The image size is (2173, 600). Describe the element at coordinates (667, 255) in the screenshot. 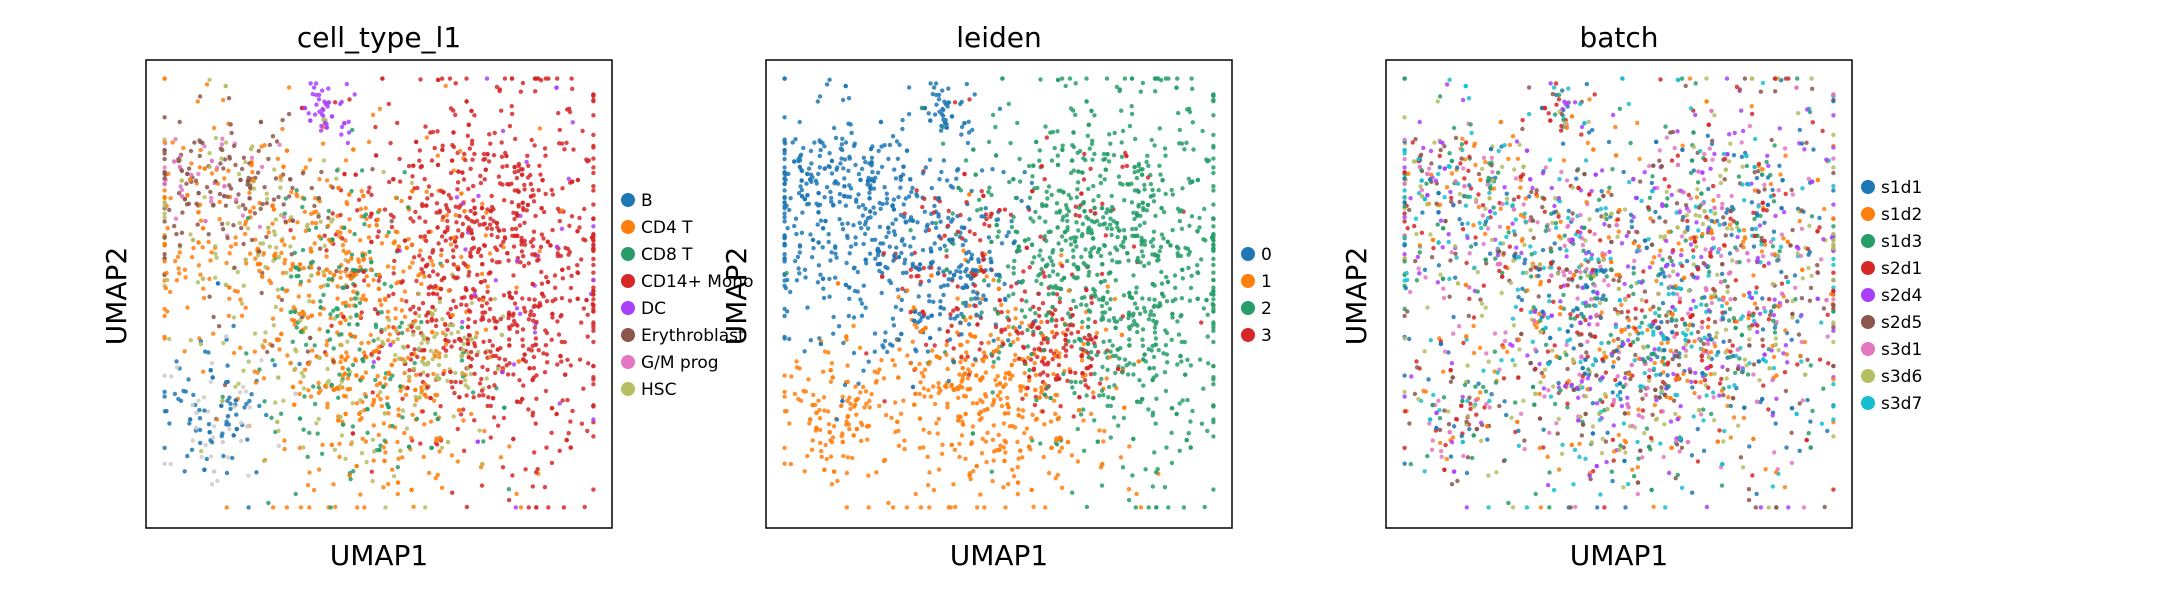

I see `legend-label: CD8 T` at that location.